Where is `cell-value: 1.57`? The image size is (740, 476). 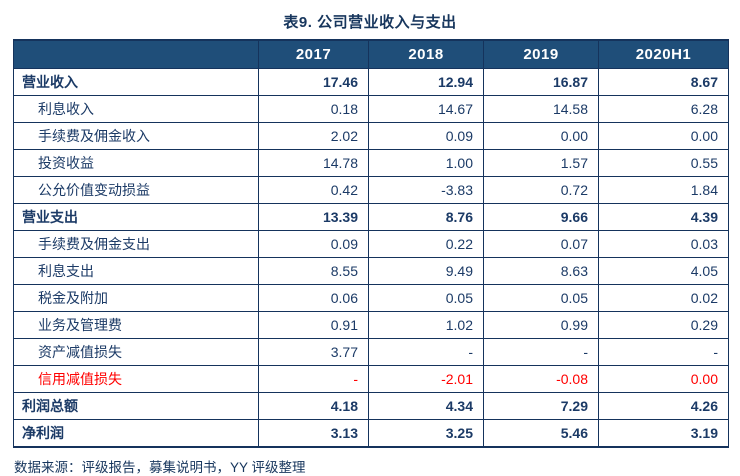 cell-value: 1.57 is located at coordinates (541, 163).